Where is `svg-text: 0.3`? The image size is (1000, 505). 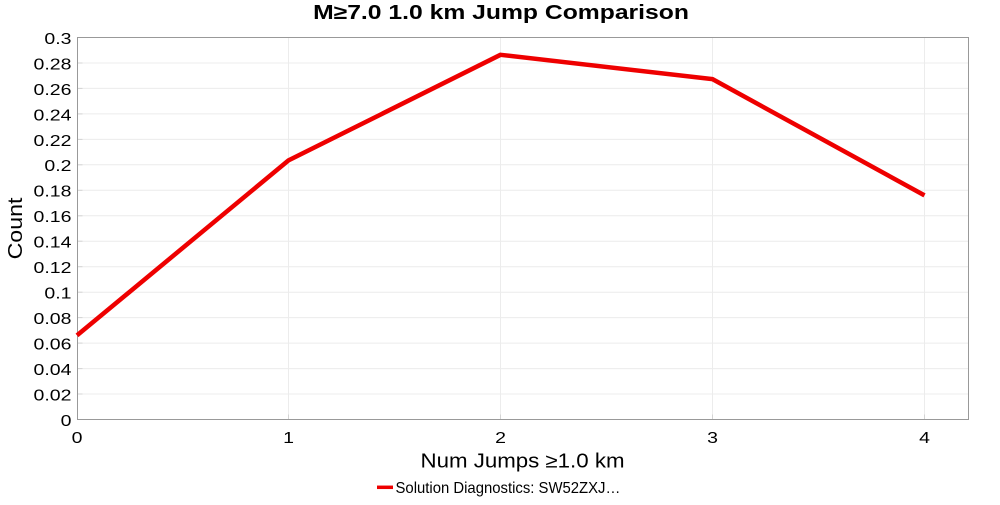 svg-text: 0.3 is located at coordinates (57, 39).